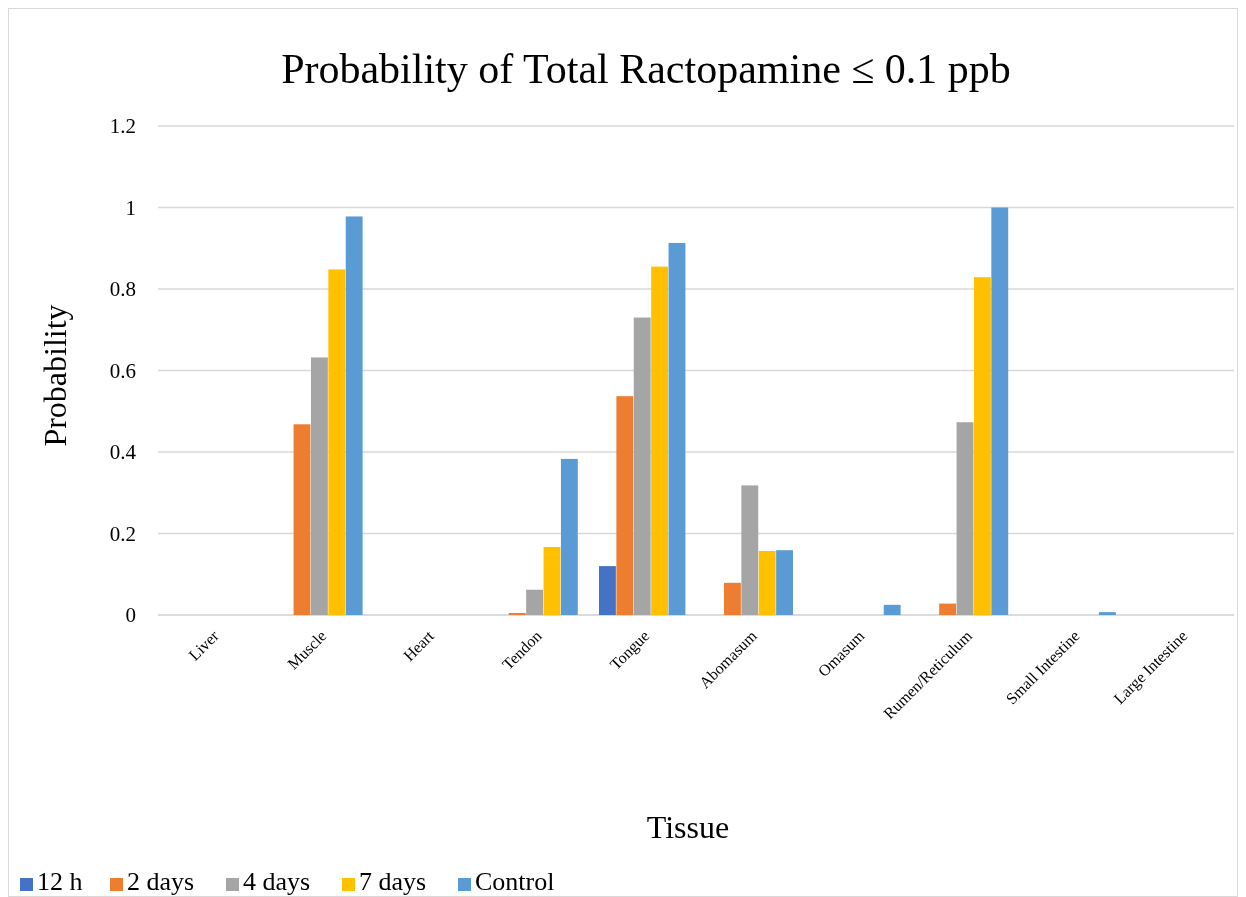 Image resolution: width=1246 pixels, height=897 pixels. I want to click on y-tick-label: 0.8, so click(122, 289).